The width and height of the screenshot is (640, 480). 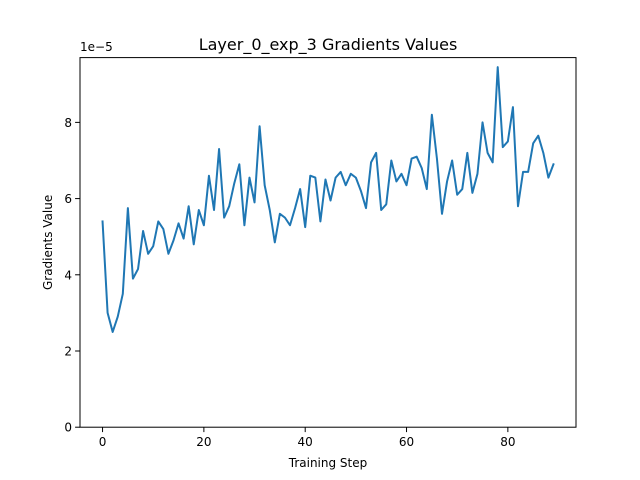 I want to click on x-tick-label: 40, so click(x=305, y=442).